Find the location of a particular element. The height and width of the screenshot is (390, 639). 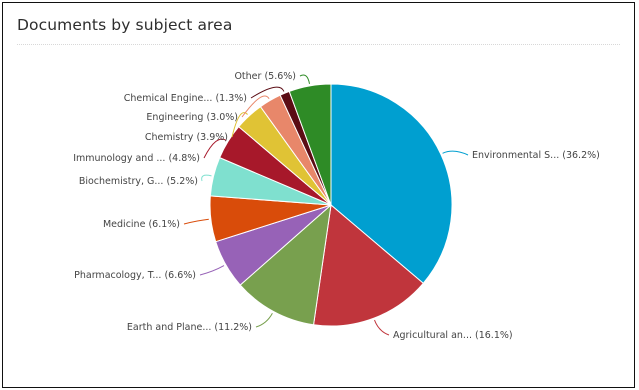

pie-slice-label: Engineering (3.0%) is located at coordinates (192, 117).